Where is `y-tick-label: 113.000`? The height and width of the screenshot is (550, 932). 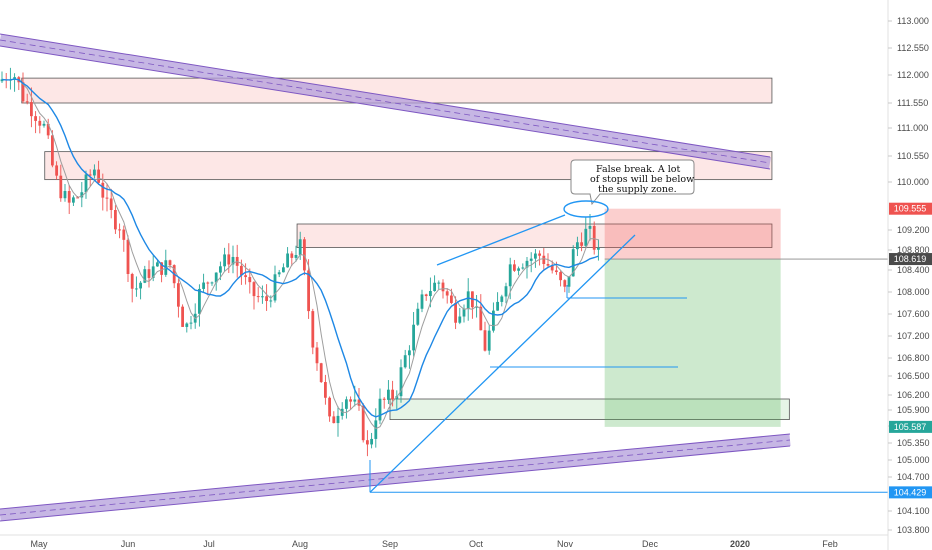 y-tick-label: 113.000 is located at coordinates (913, 21).